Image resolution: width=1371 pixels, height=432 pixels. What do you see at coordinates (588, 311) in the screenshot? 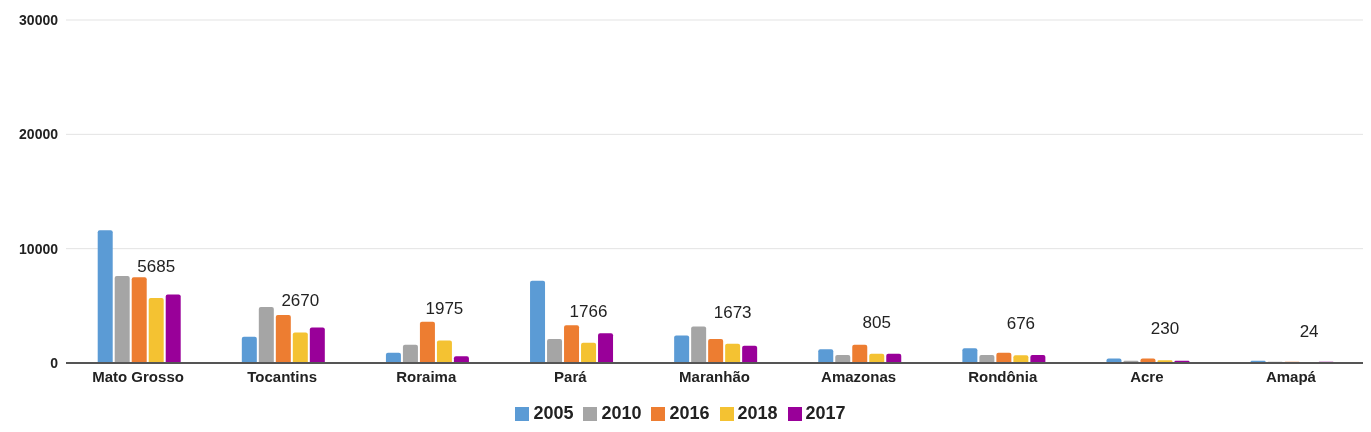
I see `data-label: 1766` at bounding box center [588, 311].